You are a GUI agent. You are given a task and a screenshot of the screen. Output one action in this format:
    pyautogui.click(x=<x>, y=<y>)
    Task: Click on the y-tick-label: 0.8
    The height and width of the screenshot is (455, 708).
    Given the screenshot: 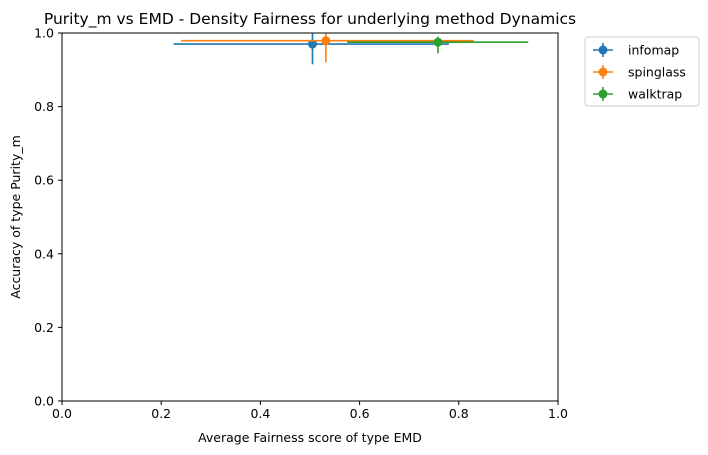 What is the action you would take?
    pyautogui.click(x=44, y=106)
    